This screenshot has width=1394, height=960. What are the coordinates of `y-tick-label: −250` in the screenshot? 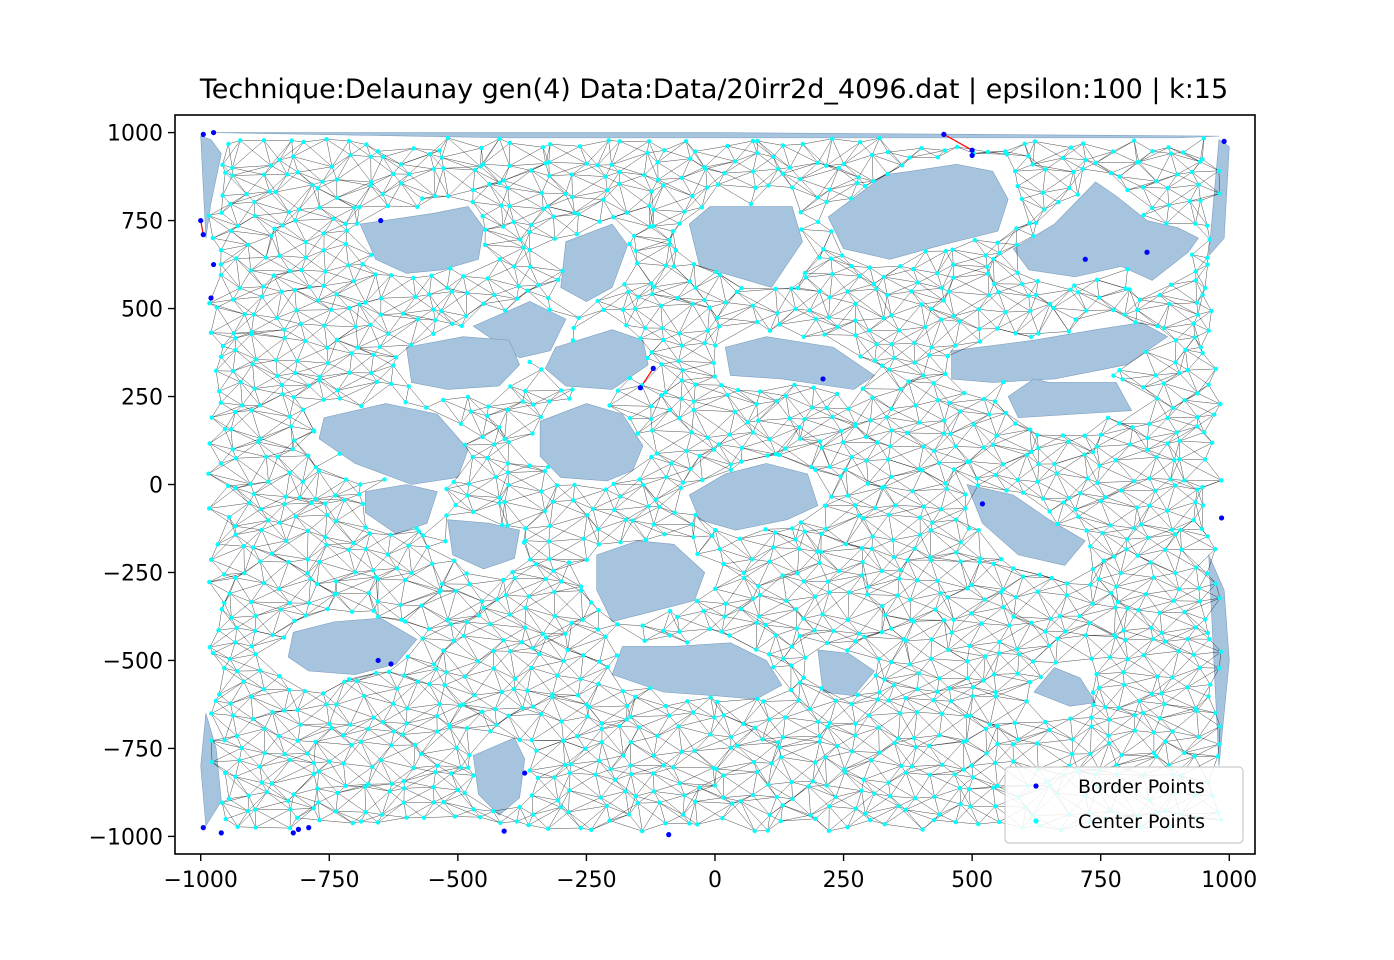 It's located at (133, 573).